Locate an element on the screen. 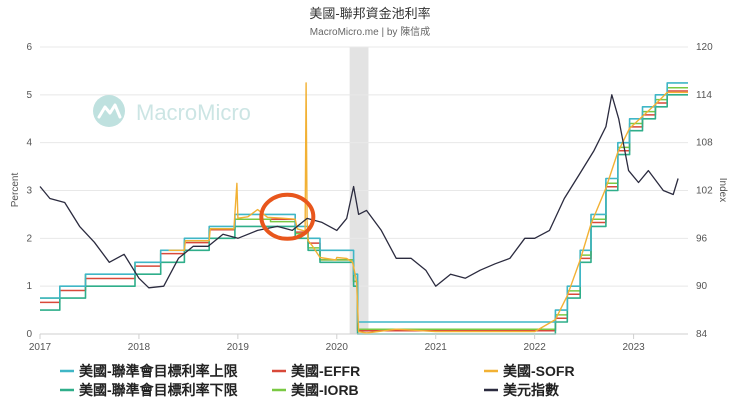  y-tick-label: 5 is located at coordinates (29, 95).